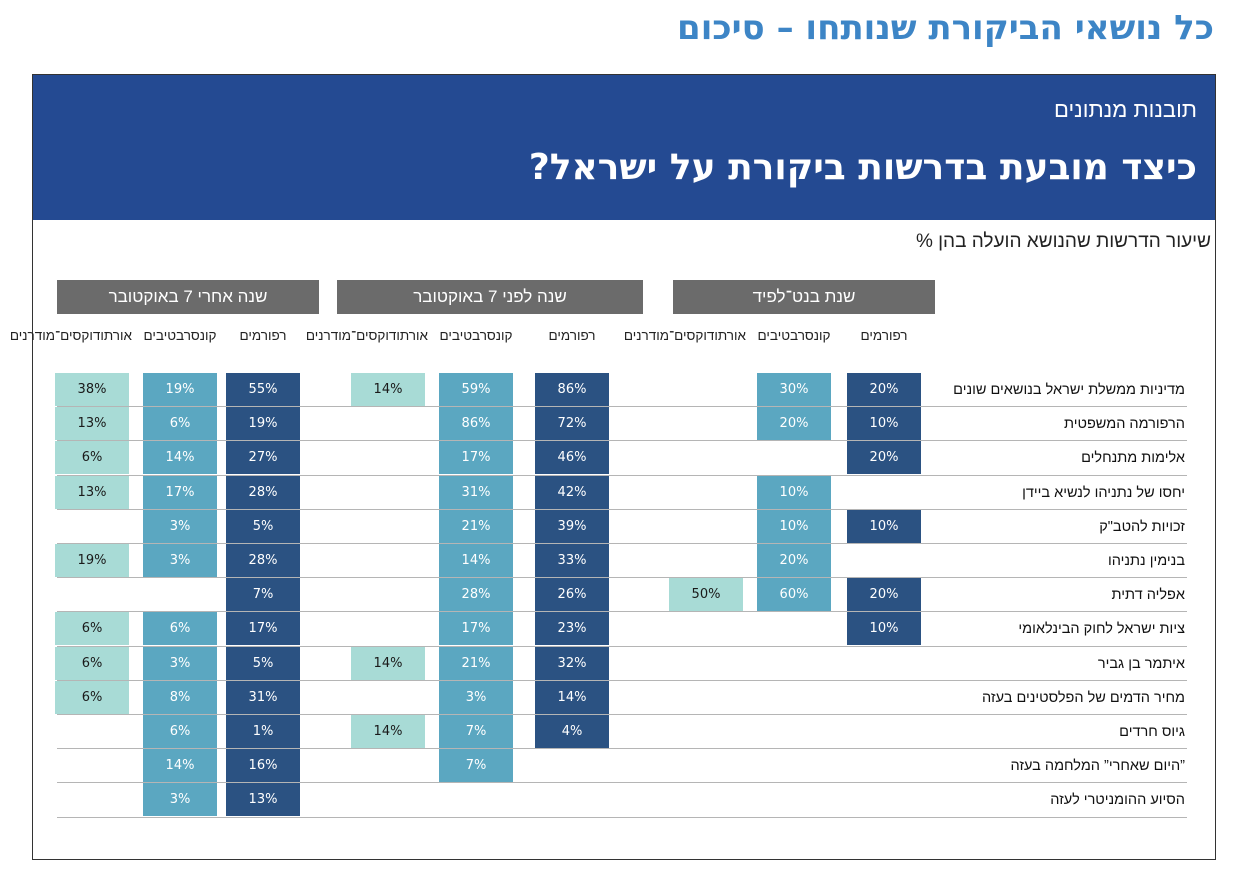 This screenshot has width=1234, height=881. Describe the element at coordinates (476, 389) in the screenshot. I see `data-cell: 59%` at that location.